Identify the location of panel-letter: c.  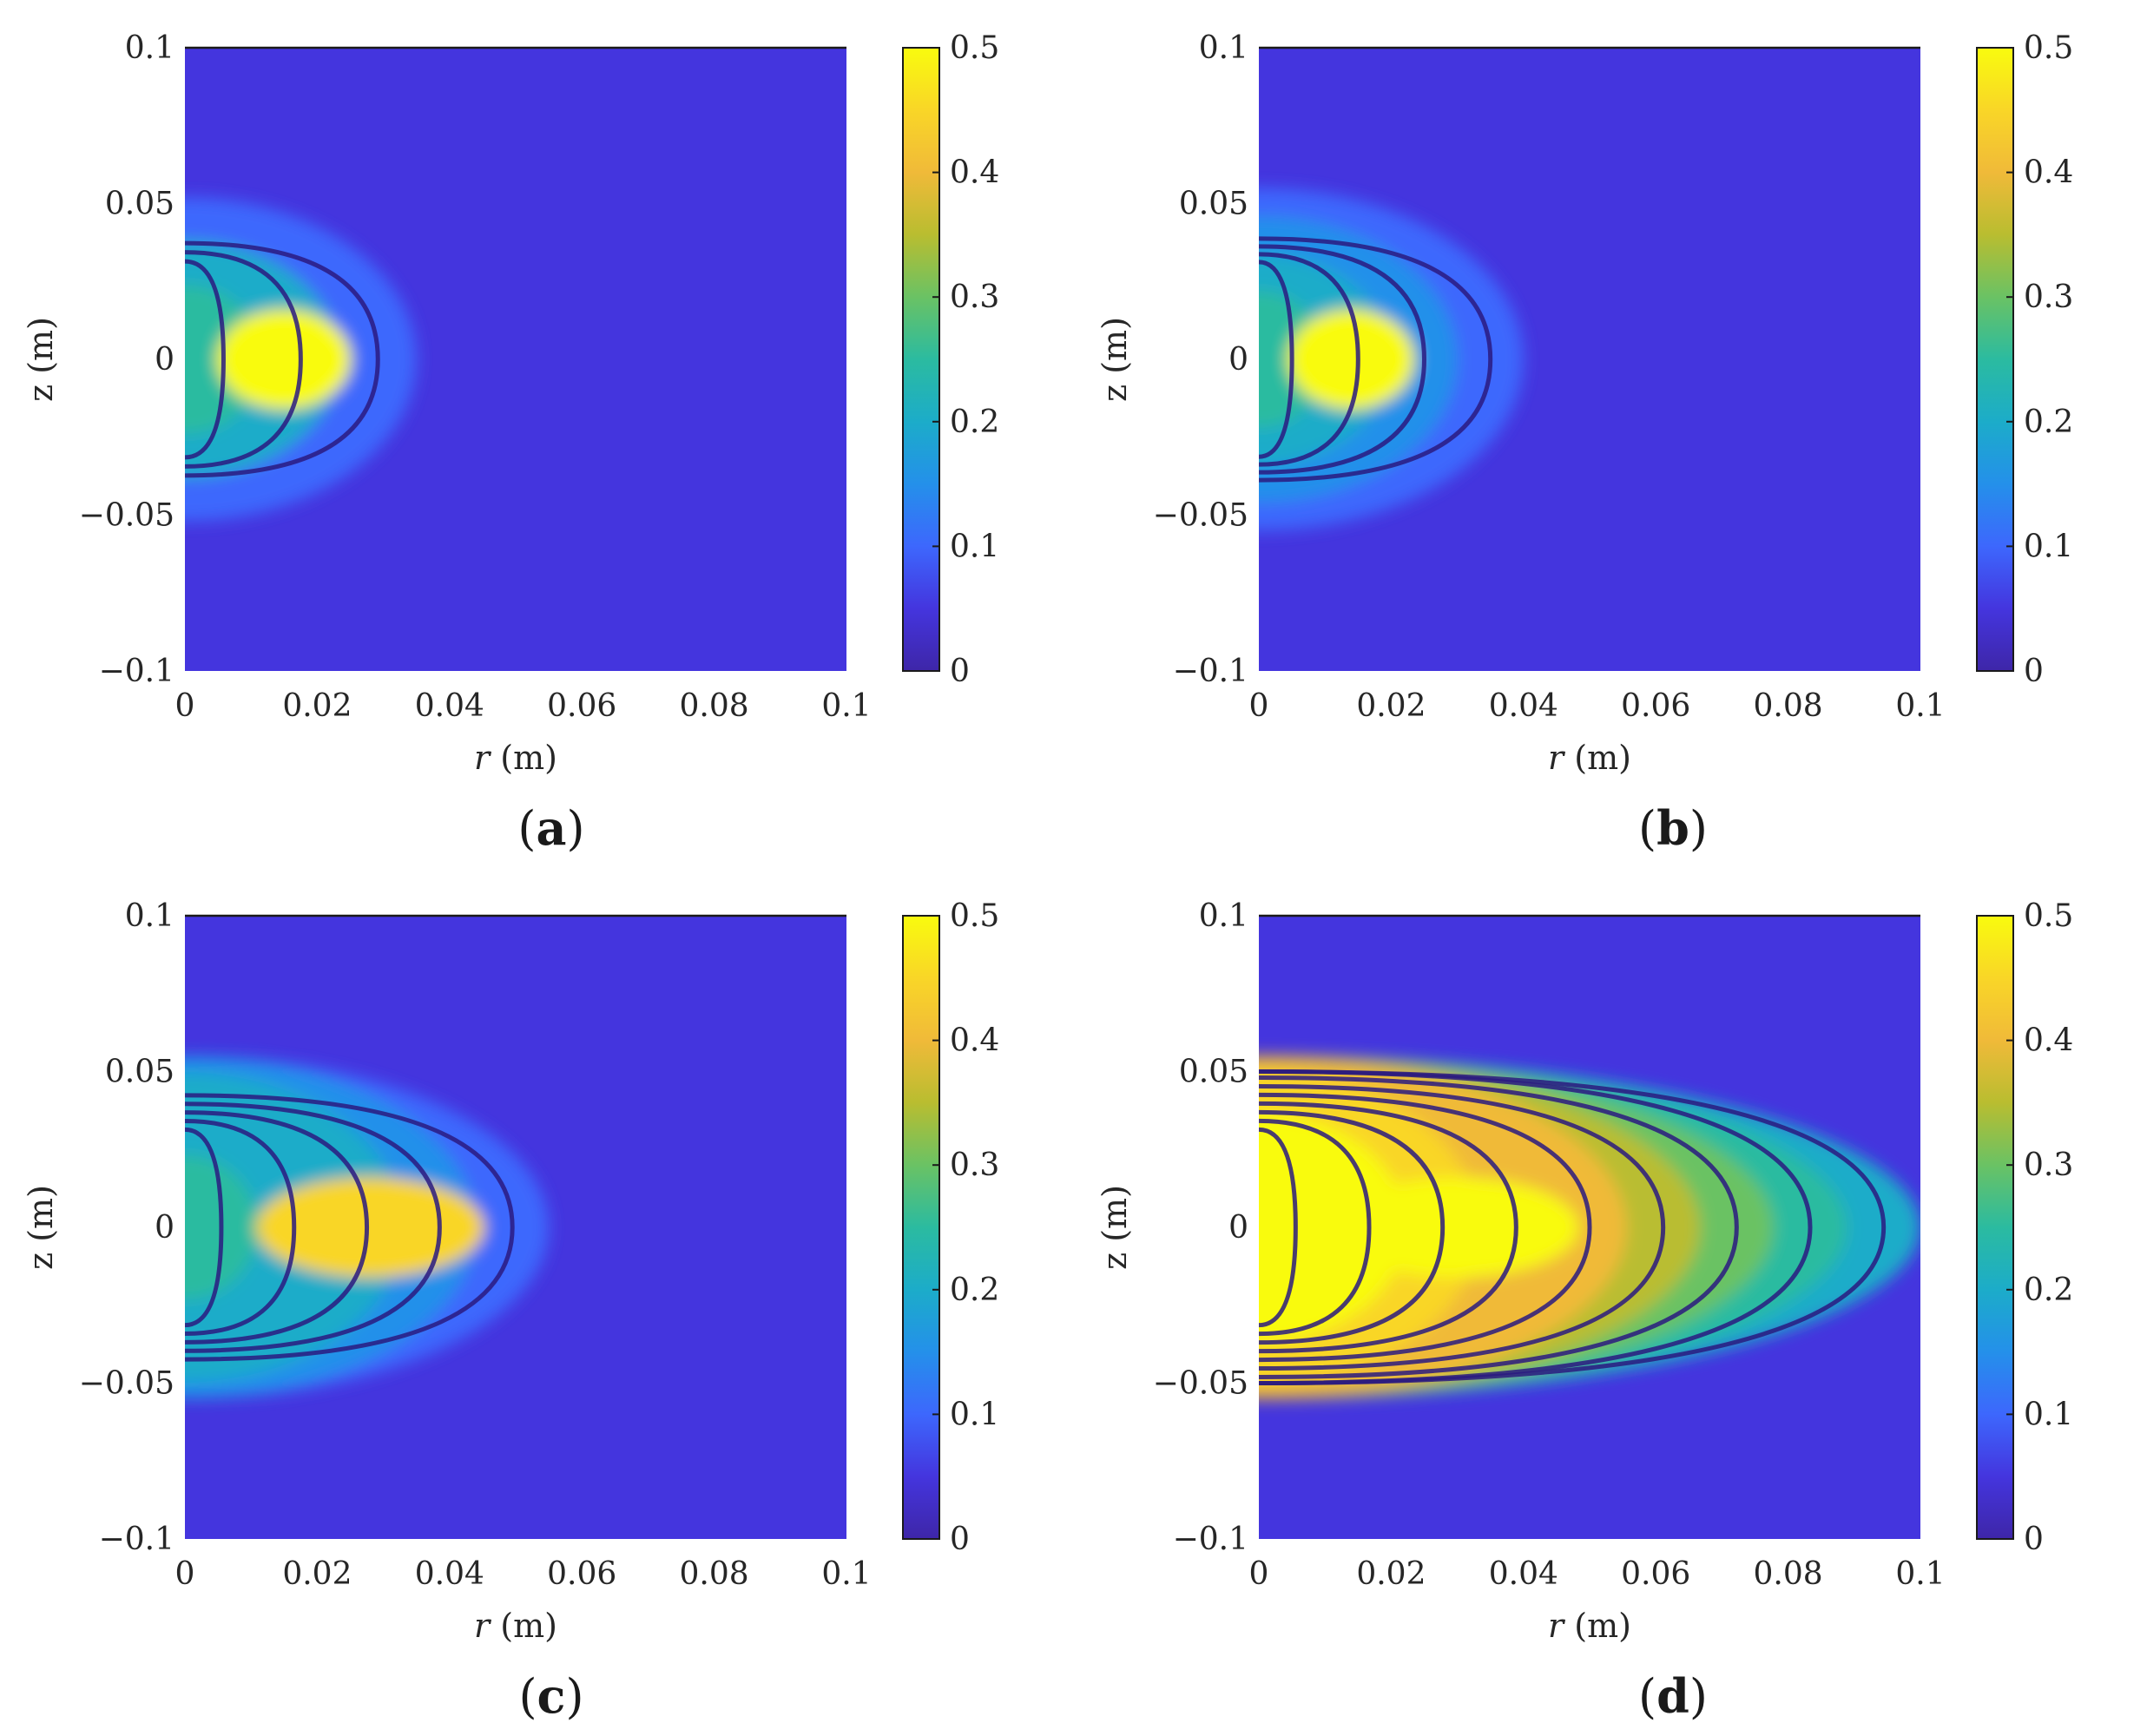
(551, 1696).